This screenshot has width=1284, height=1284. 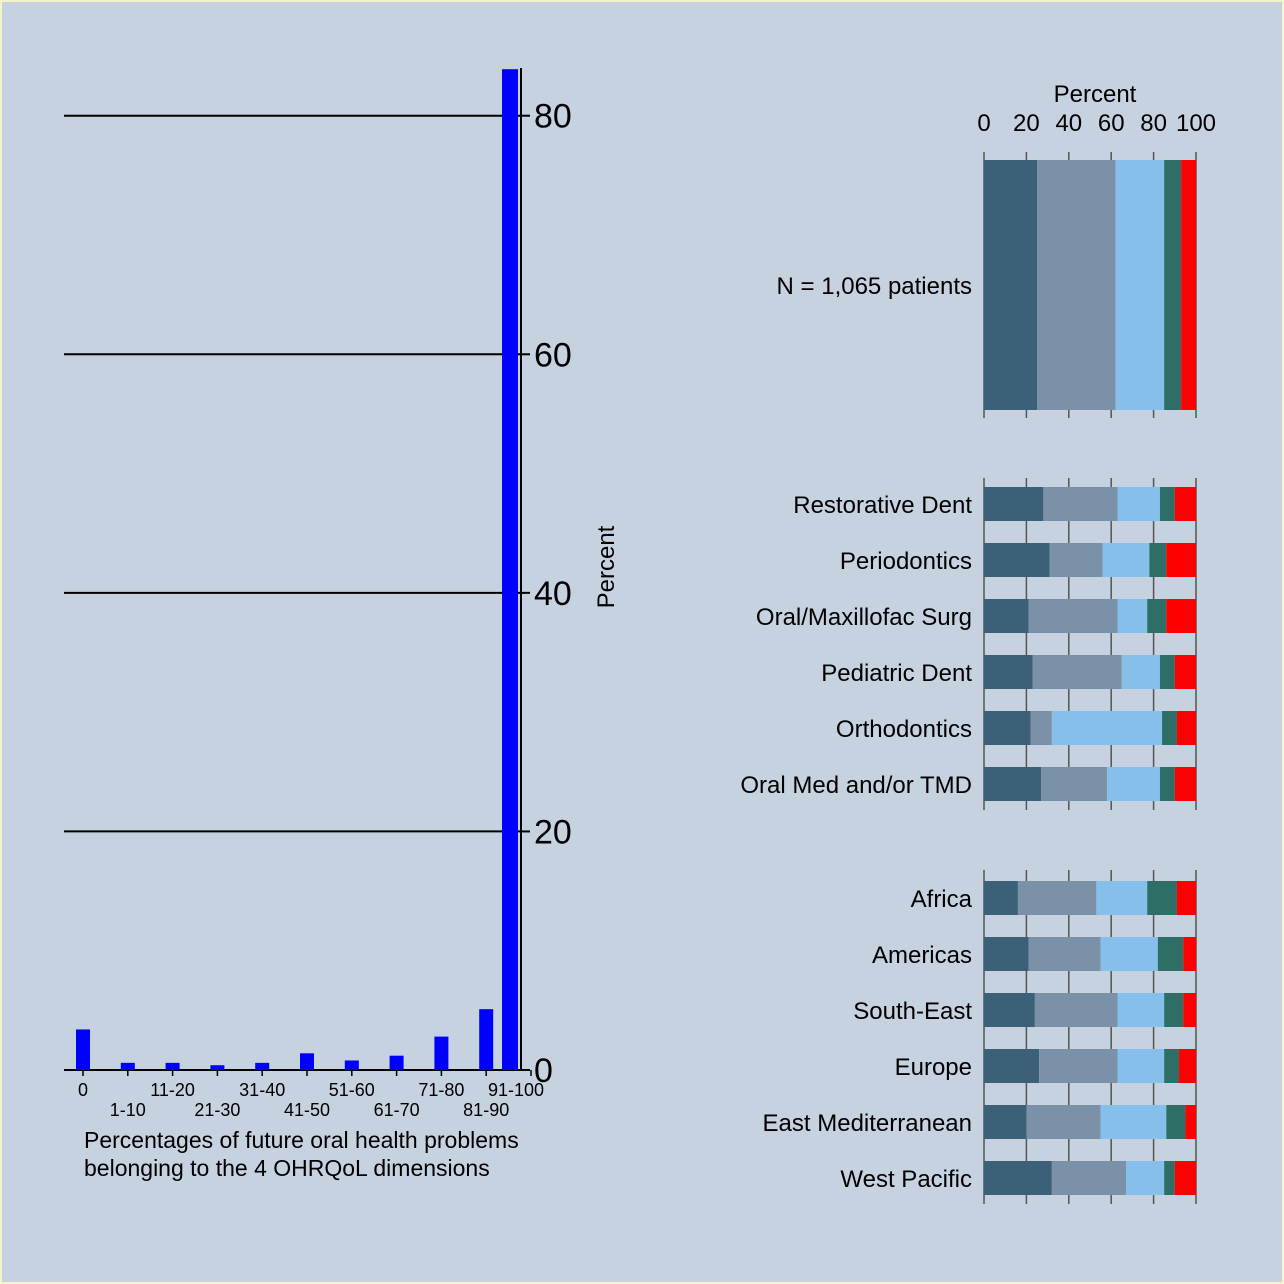 What do you see at coordinates (553, 832) in the screenshot?
I see `y-tick-label: 20` at bounding box center [553, 832].